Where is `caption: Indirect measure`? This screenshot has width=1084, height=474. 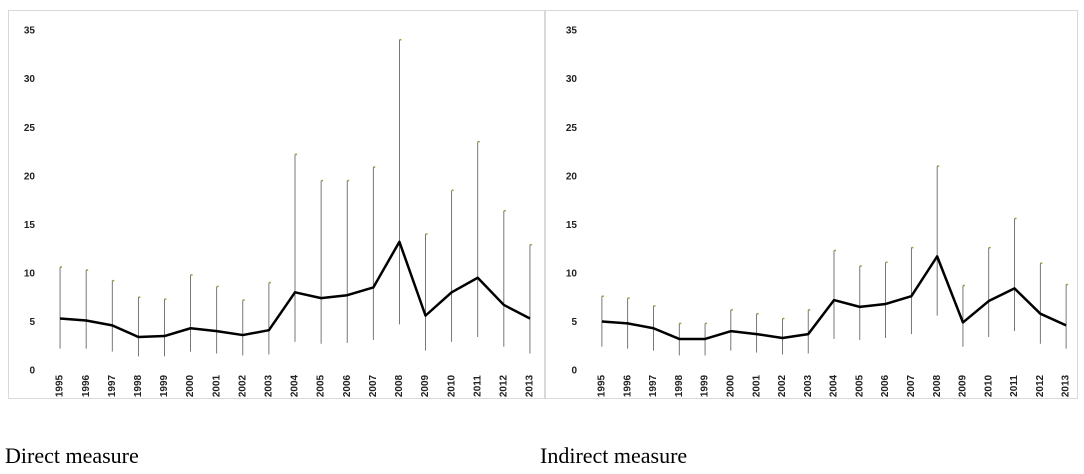 caption: Indirect measure is located at coordinates (613, 455).